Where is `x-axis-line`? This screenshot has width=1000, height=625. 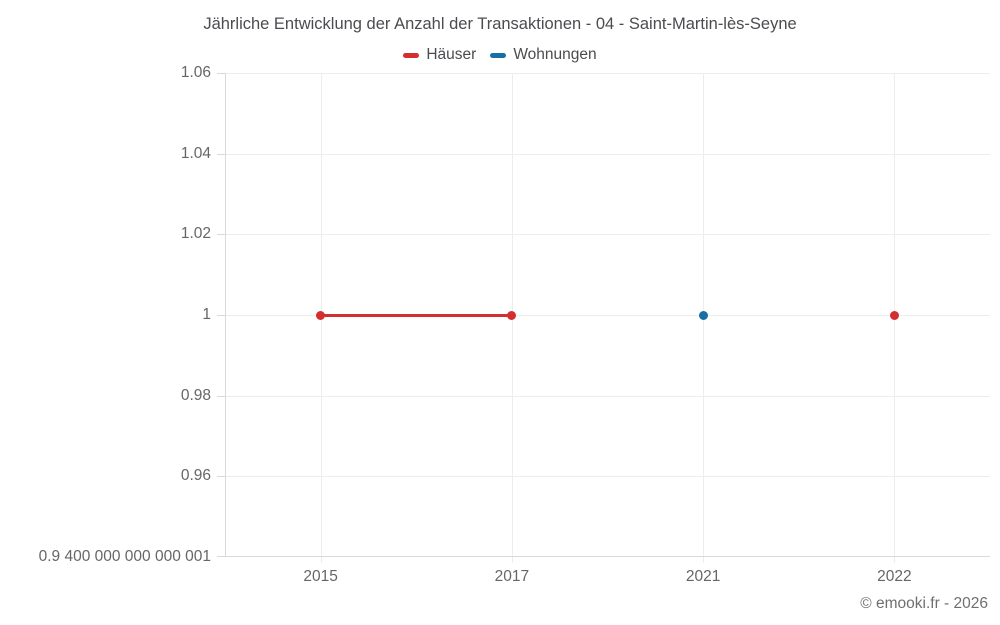 x-axis-line is located at coordinates (607, 556).